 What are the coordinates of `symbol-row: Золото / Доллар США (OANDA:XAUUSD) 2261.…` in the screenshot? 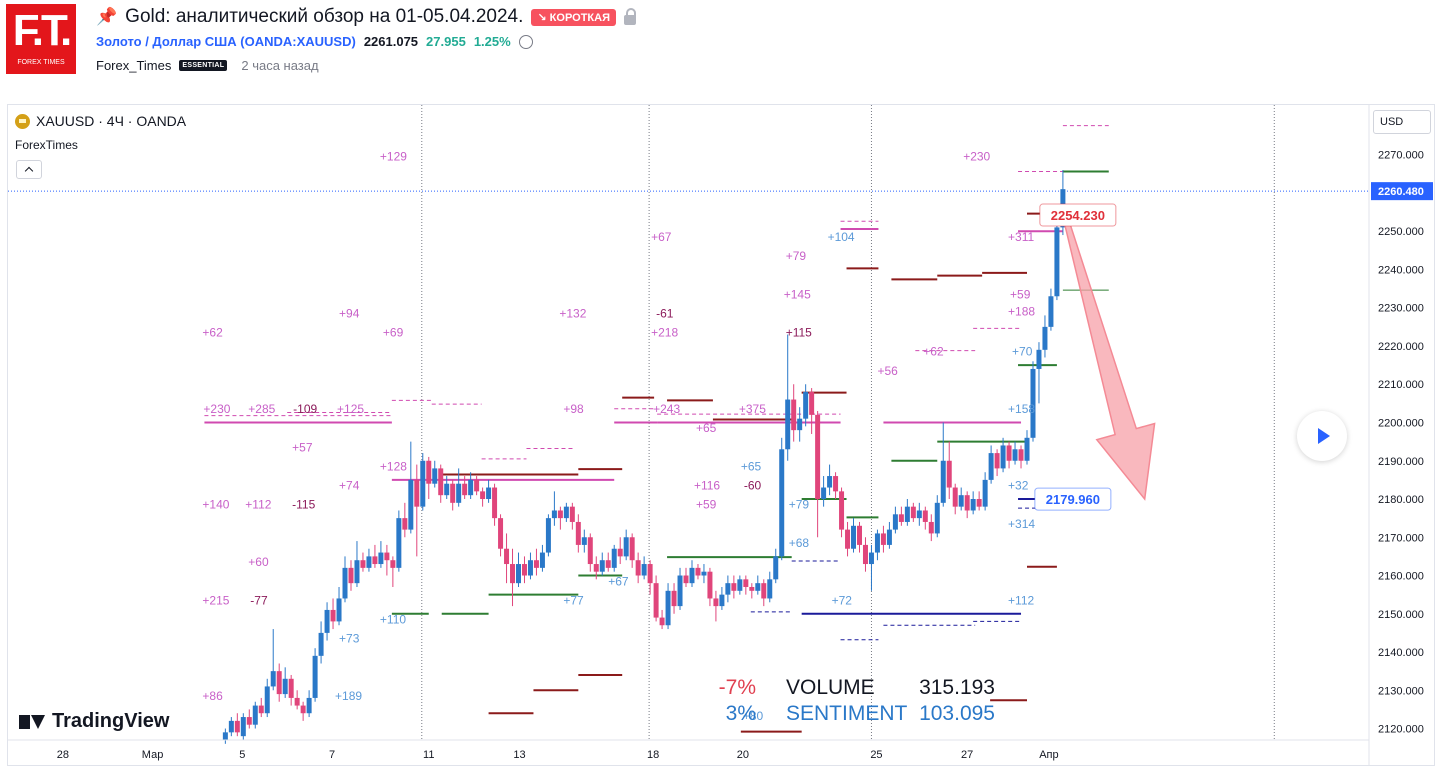 It's located at (314, 41).